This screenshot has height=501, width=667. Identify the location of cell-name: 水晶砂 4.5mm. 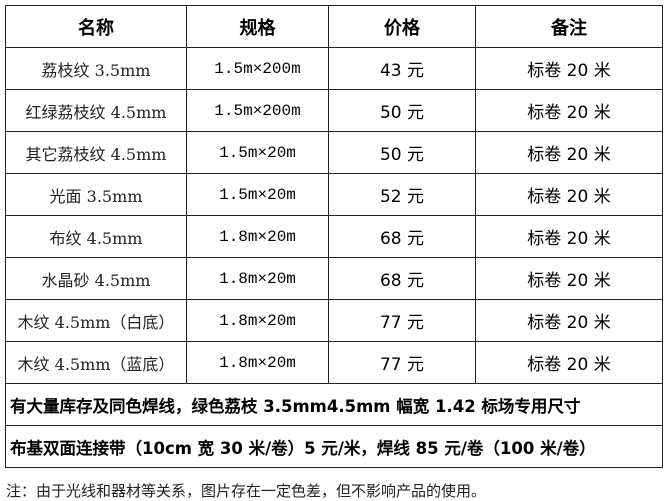
(96, 278).